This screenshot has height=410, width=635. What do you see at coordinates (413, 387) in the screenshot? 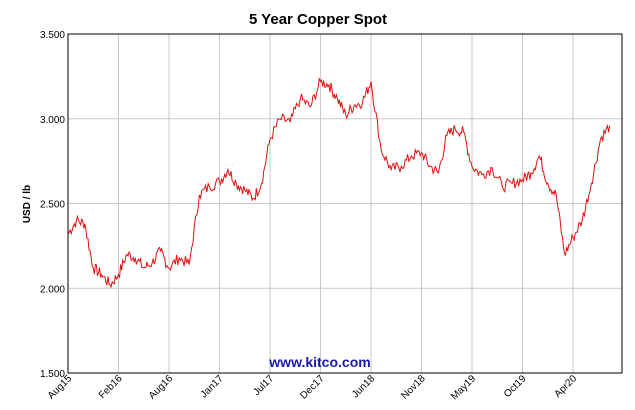
I see `x-tick-label: Nov18` at bounding box center [413, 387].